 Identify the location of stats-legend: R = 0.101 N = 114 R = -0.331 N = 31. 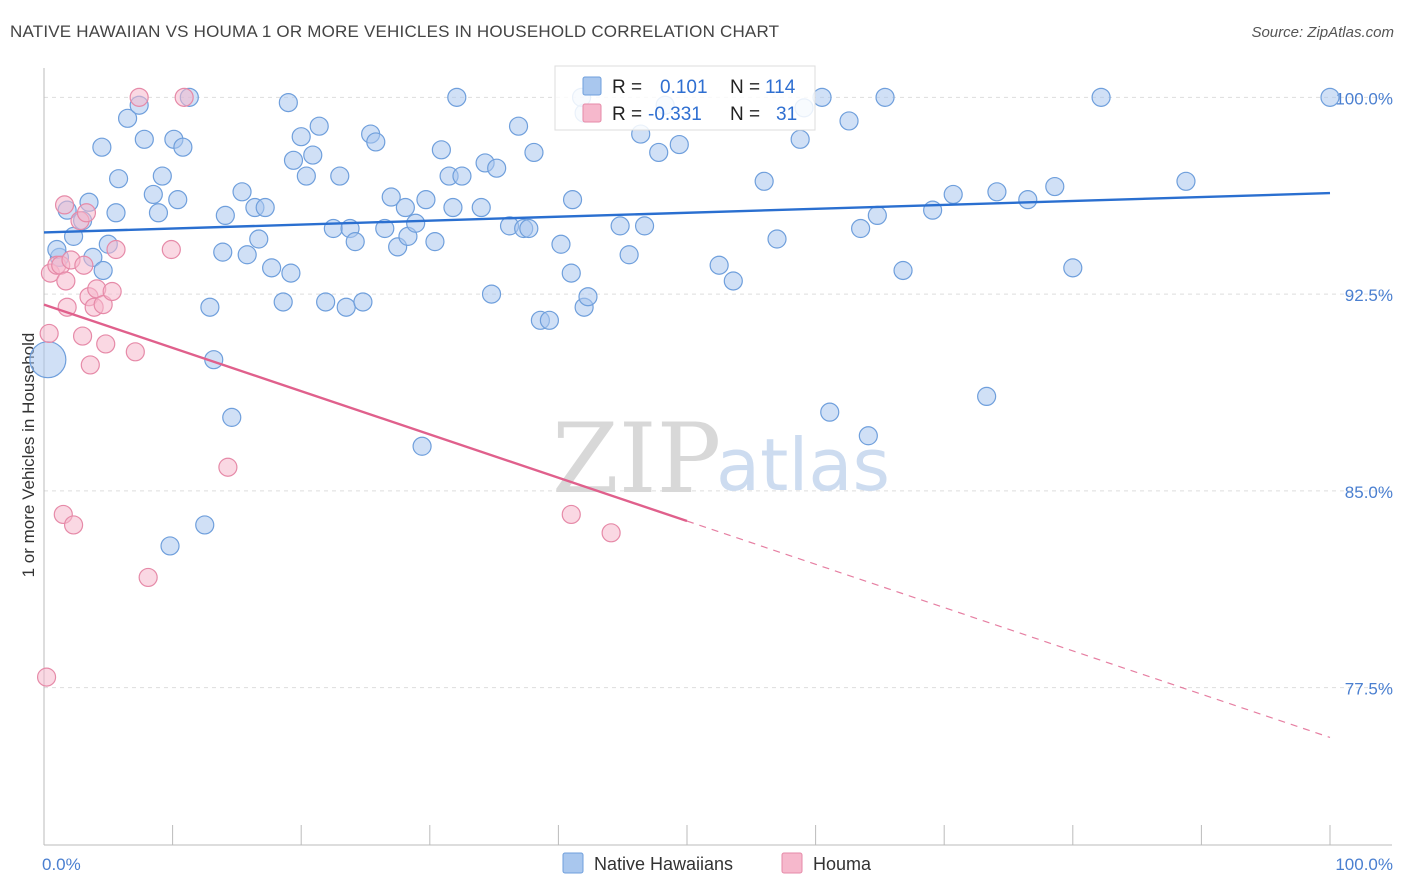
(685, 98).